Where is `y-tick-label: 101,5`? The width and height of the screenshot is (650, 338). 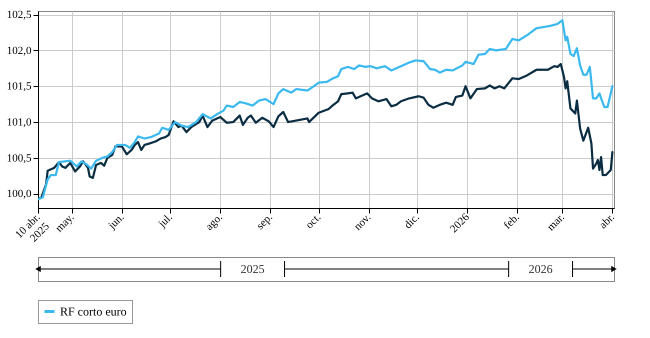
y-tick-label: 101,5 is located at coordinates (19, 86).